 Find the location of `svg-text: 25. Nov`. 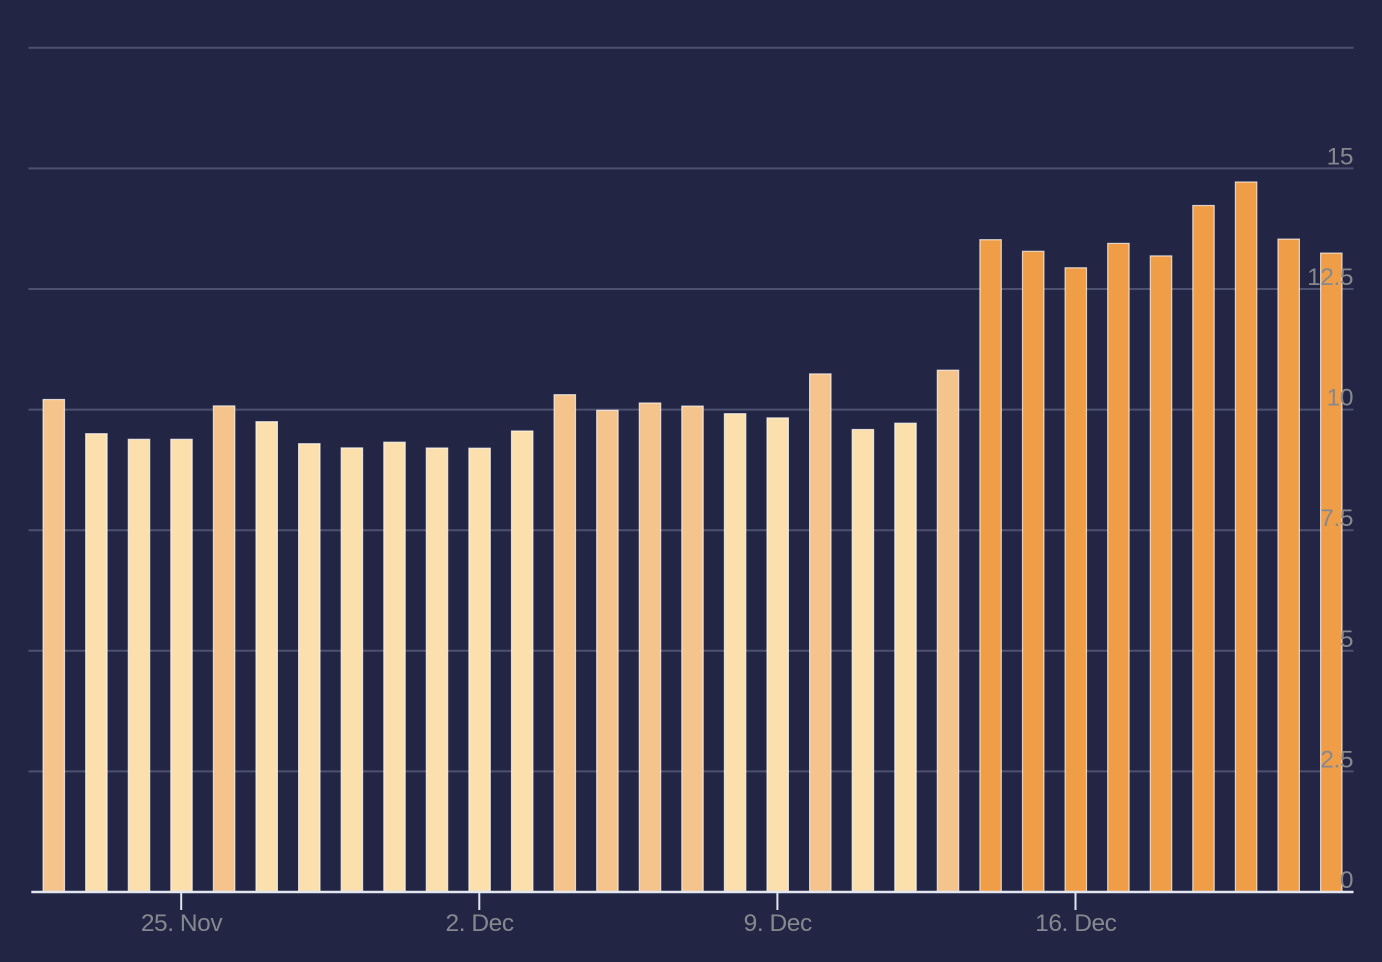

svg-text: 25. Nov is located at coordinates (182, 923).